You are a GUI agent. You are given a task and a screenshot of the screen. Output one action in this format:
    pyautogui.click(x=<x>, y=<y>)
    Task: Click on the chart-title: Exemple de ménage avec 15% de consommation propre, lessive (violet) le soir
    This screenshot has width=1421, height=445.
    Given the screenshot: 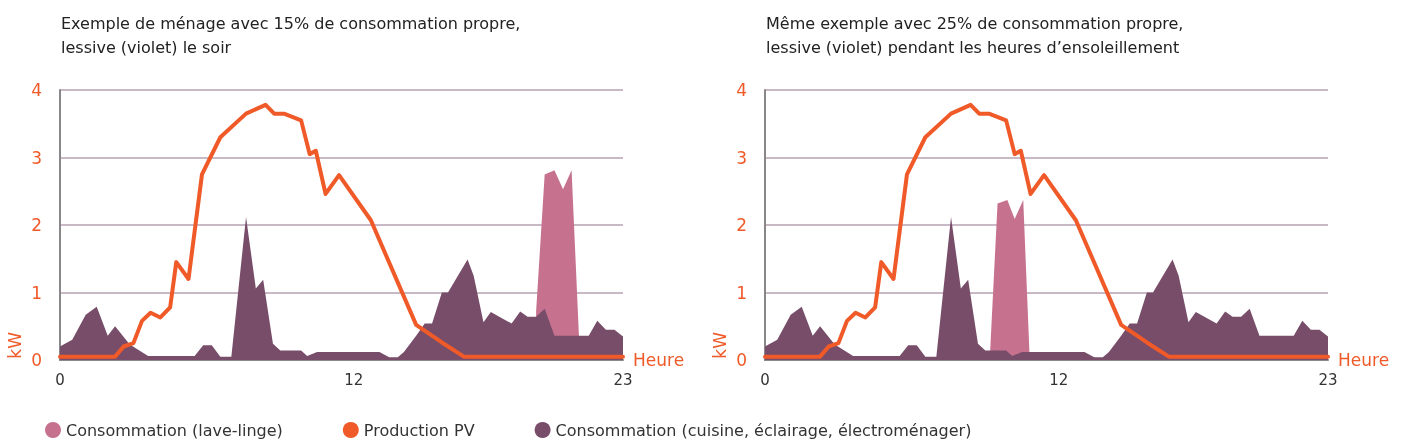 What is the action you would take?
    pyautogui.click(x=291, y=35)
    